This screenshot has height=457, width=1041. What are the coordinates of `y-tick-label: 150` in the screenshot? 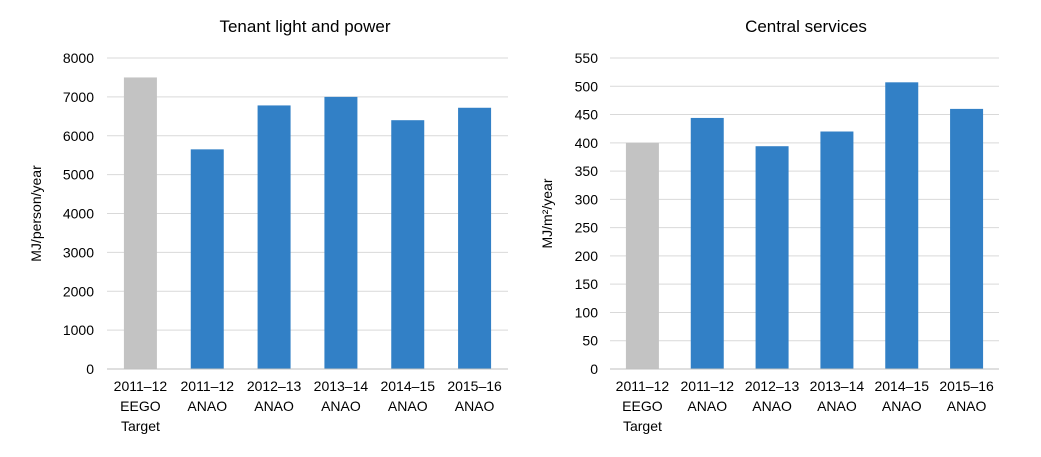 It's located at (587, 284).